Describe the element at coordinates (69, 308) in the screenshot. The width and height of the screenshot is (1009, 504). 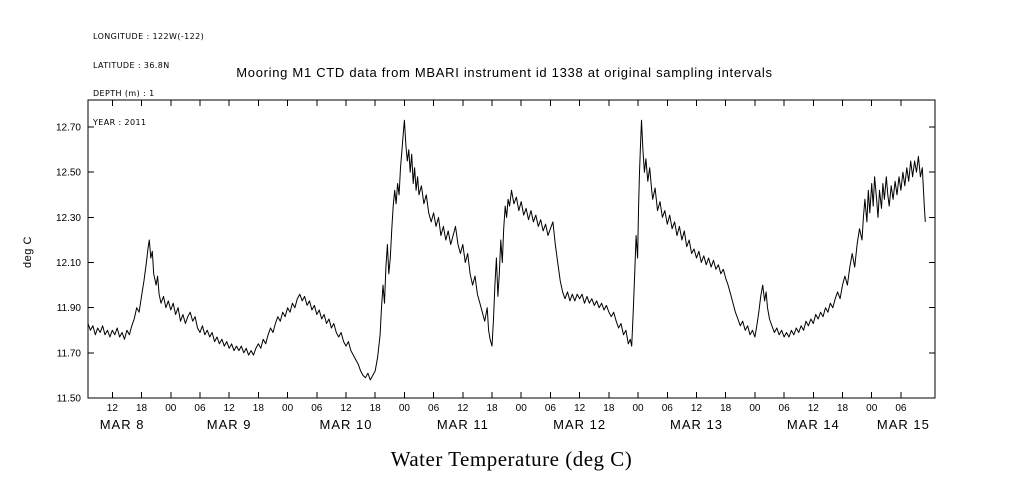
I see `y-tick-label: 11.90` at that location.